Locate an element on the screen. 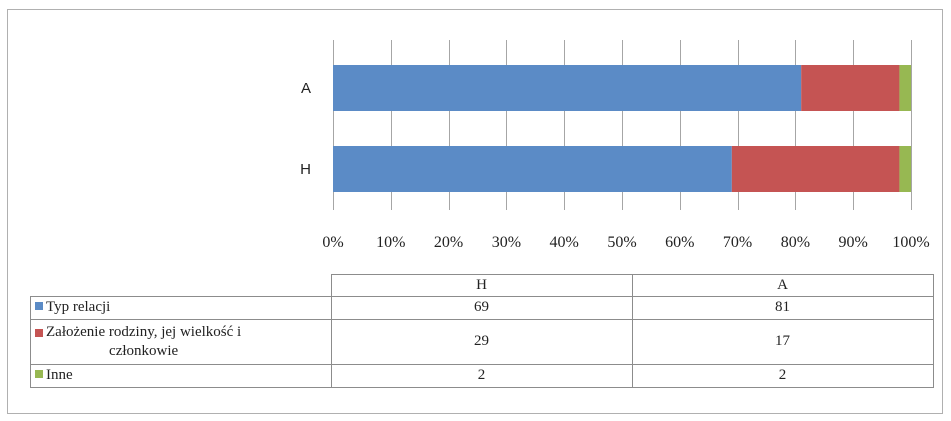 This screenshot has width=951, height=421. x-tick-label: 90% is located at coordinates (853, 242).